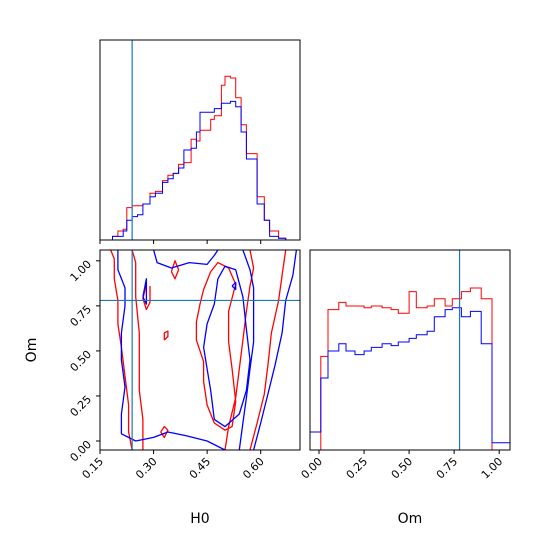  I want to click on om-x-tick-label-2: 0.50, so click(402, 468).